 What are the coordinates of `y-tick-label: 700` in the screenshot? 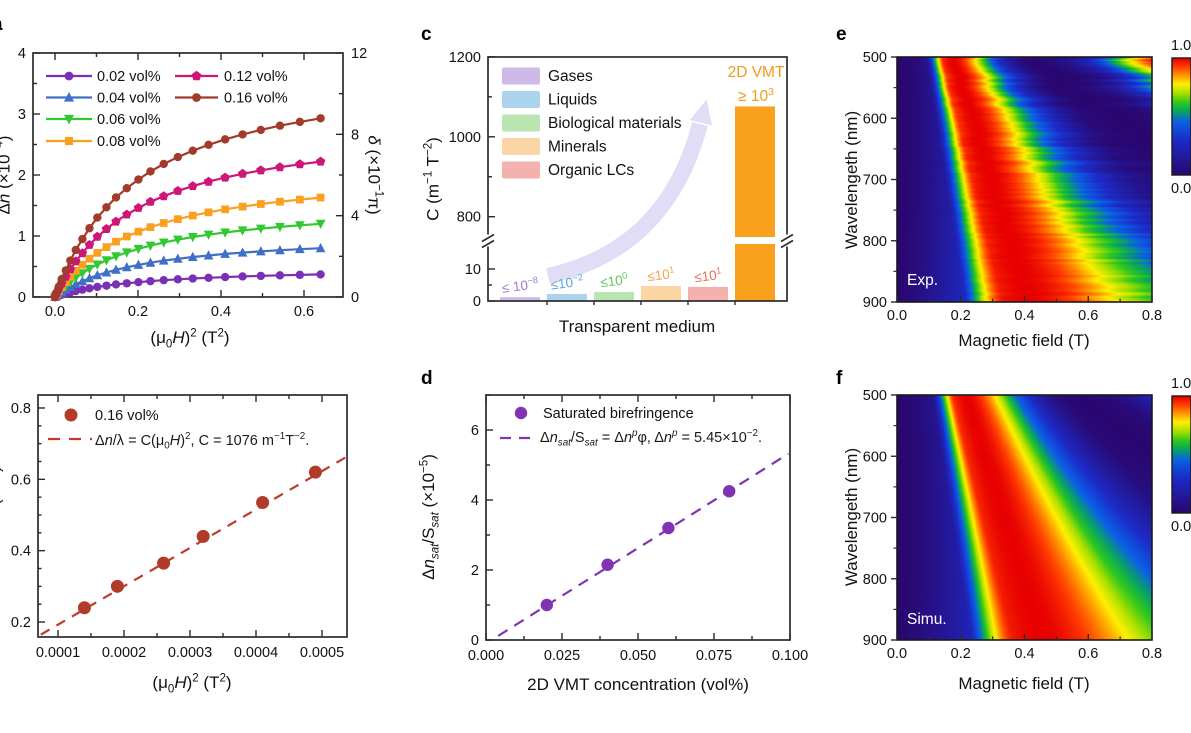 It's located at (875, 519).